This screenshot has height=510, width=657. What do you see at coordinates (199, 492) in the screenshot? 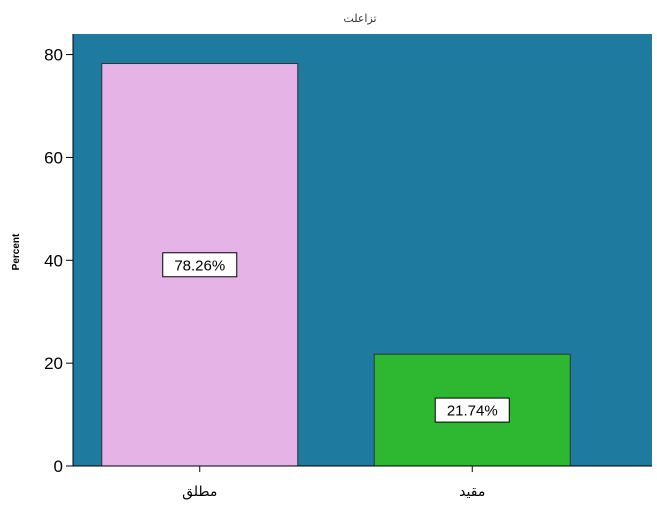
I see `x-tick-label-1: مطلق` at bounding box center [199, 492].